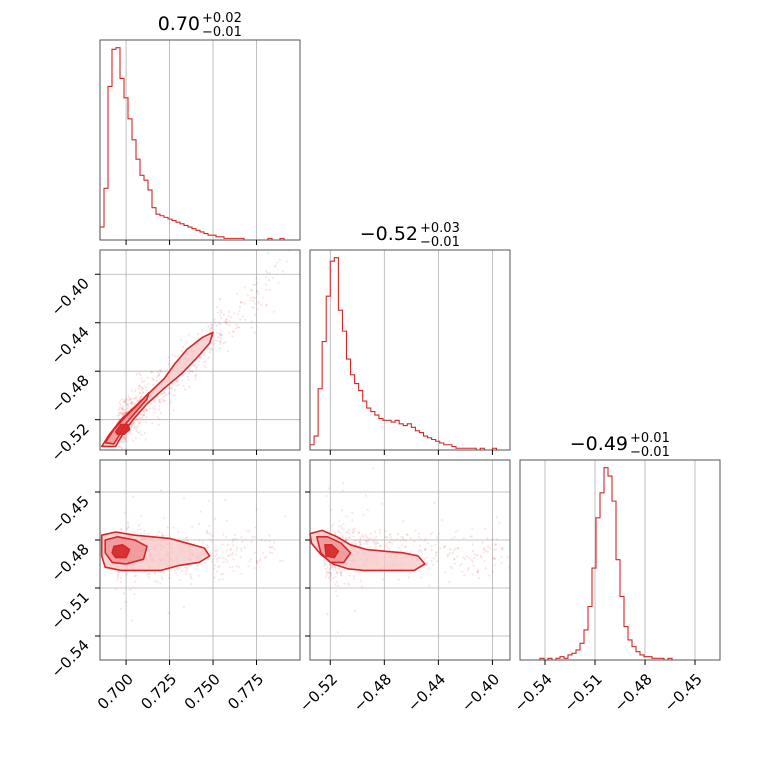  What do you see at coordinates (70, 296) in the screenshot?
I see `y-tick-label: −0.40` at bounding box center [70, 296].